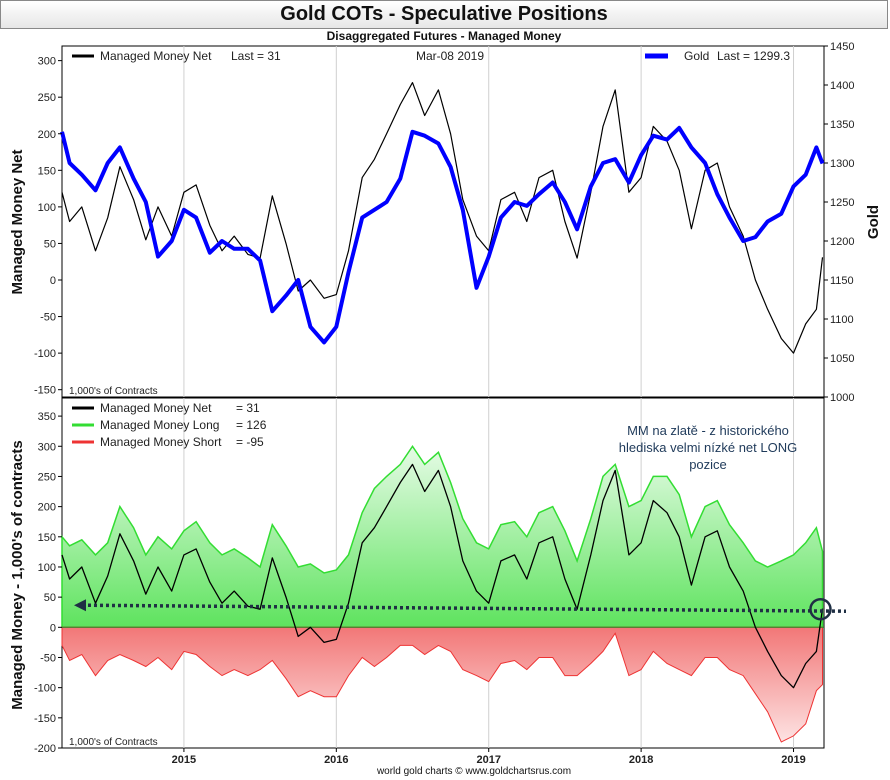 This screenshot has height=780, width=890. What do you see at coordinates (156, 56) in the screenshot?
I see `legend-net-label: Managed Money Net` at bounding box center [156, 56].